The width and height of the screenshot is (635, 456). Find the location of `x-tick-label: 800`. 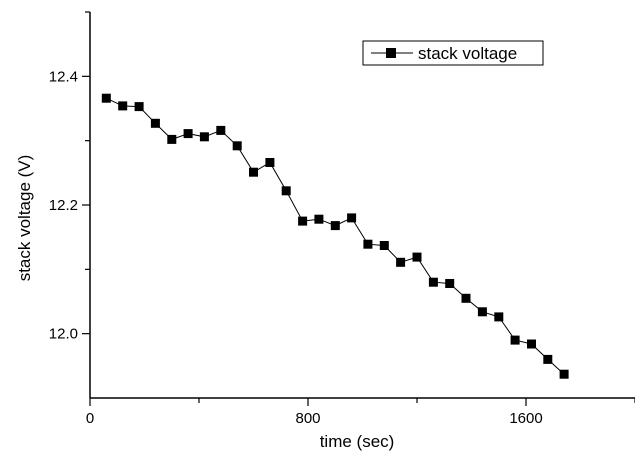

x-tick-label: 800 is located at coordinates (307, 418).